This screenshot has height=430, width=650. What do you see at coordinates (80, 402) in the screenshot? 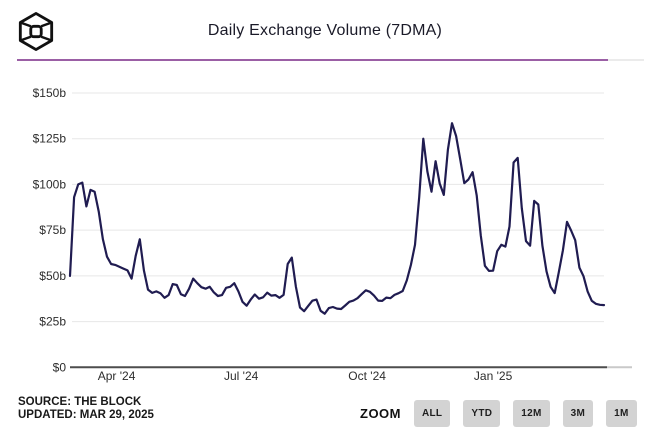
I see `source-line: SOURCE: THE BLOCK` at bounding box center [80, 402].